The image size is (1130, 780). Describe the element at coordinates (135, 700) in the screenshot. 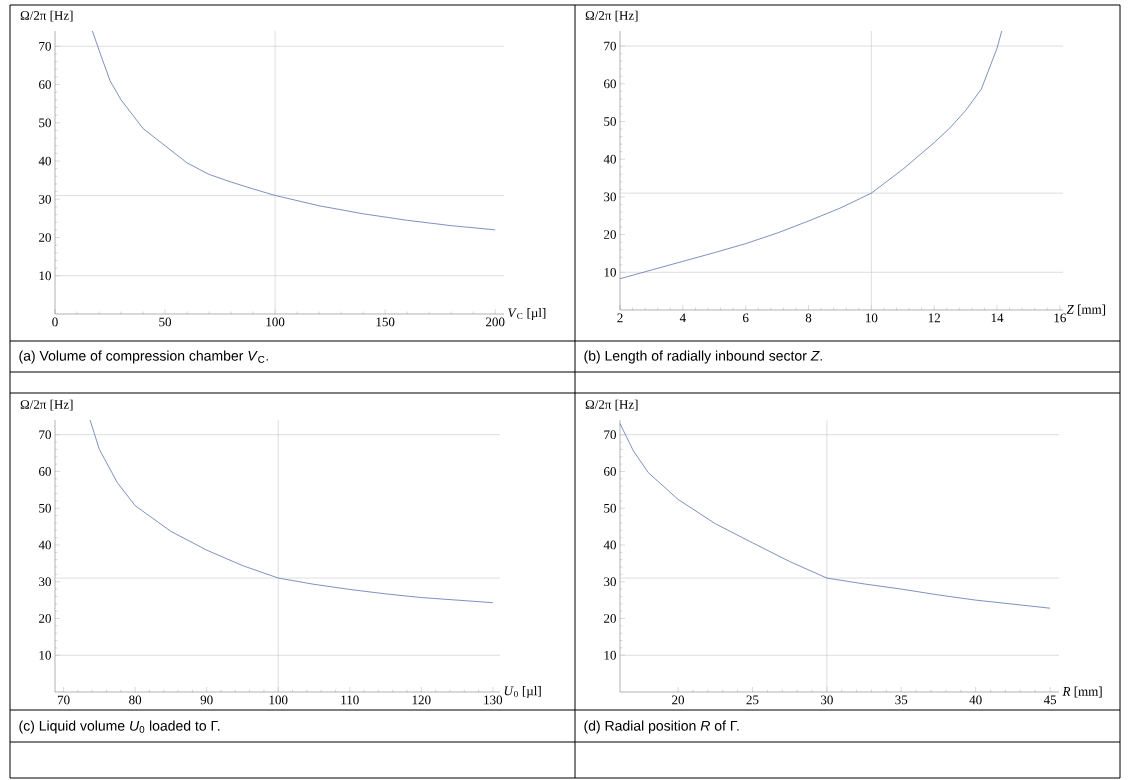

I see `x-tick-label: 80` at that location.